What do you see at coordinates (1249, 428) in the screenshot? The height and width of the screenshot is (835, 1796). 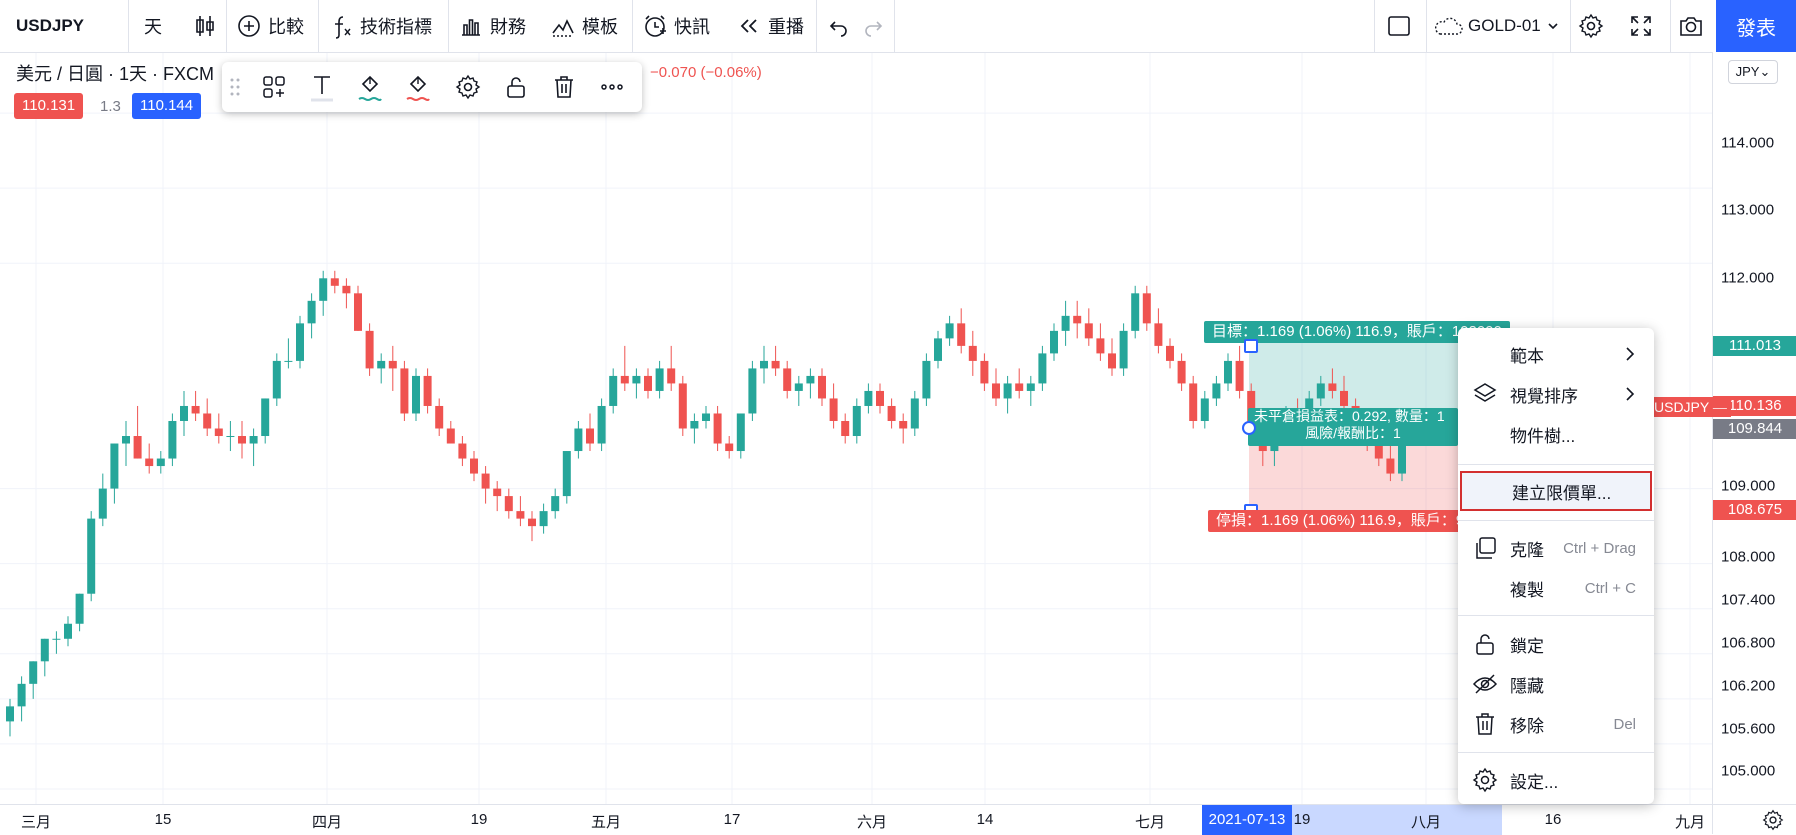 I see `entry-handle` at bounding box center [1249, 428].